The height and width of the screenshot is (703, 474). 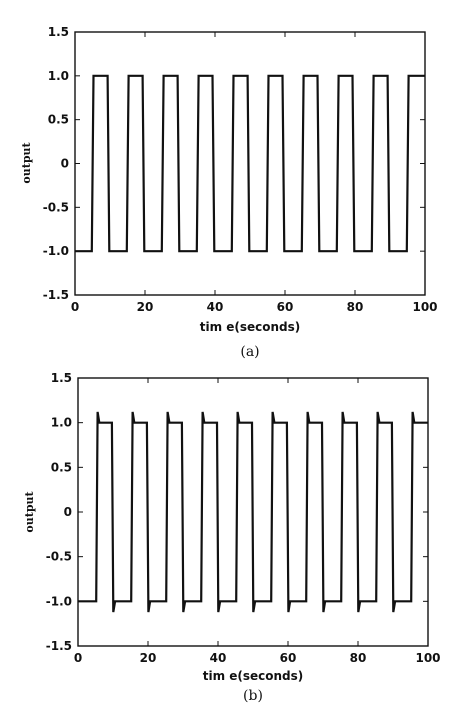 What do you see at coordinates (61, 423) in the screenshot?
I see `y-tick-label-b-1: 1.0` at bounding box center [61, 423].